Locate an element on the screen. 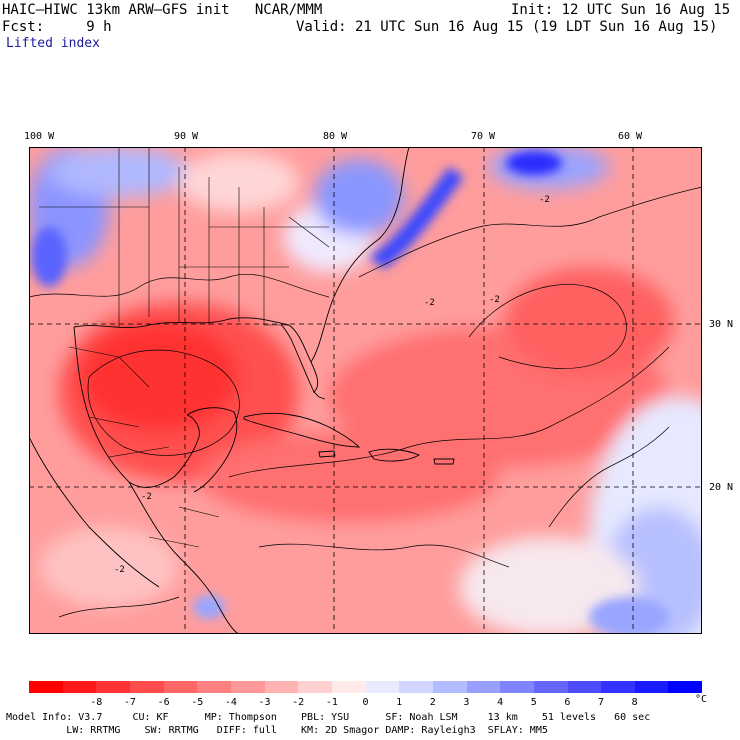  us-gulf-coastline is located at coordinates (196, 355).